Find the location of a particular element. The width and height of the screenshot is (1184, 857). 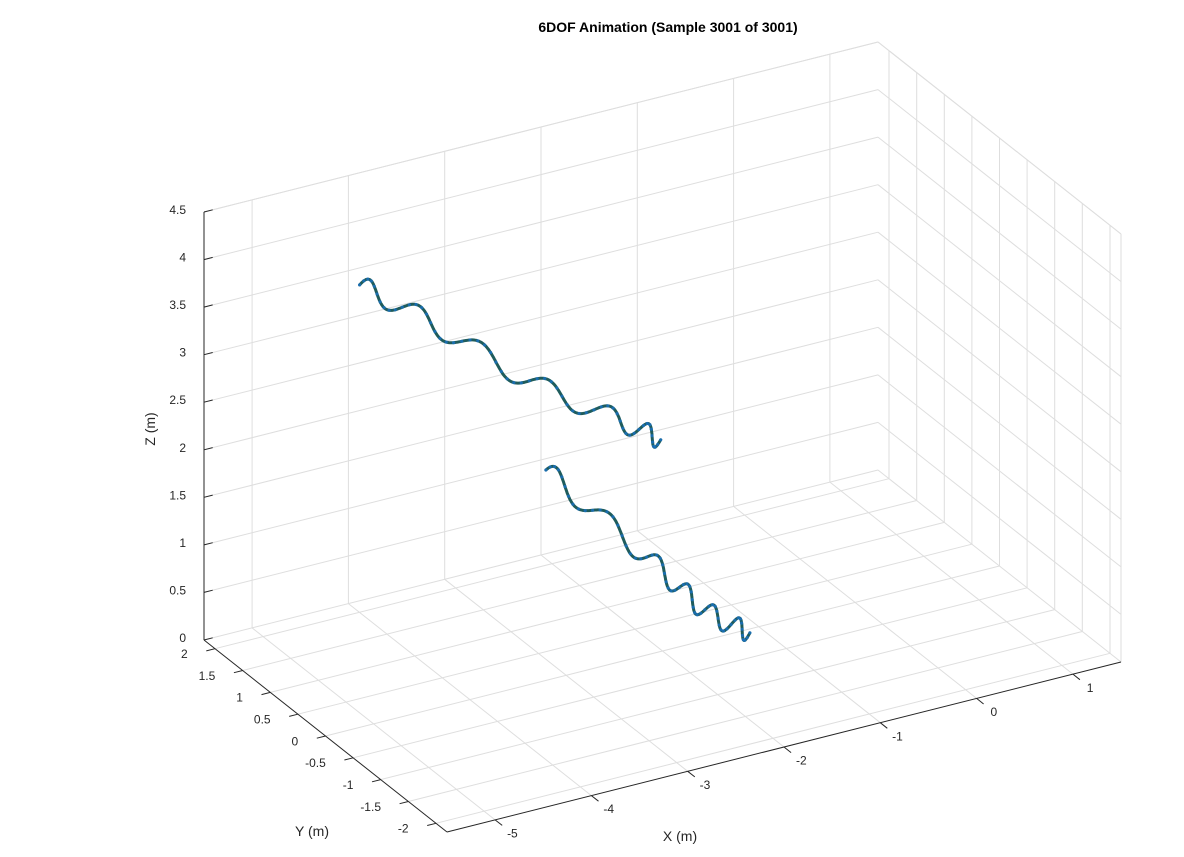

y-tick-label: -1 is located at coordinates (348, 785).